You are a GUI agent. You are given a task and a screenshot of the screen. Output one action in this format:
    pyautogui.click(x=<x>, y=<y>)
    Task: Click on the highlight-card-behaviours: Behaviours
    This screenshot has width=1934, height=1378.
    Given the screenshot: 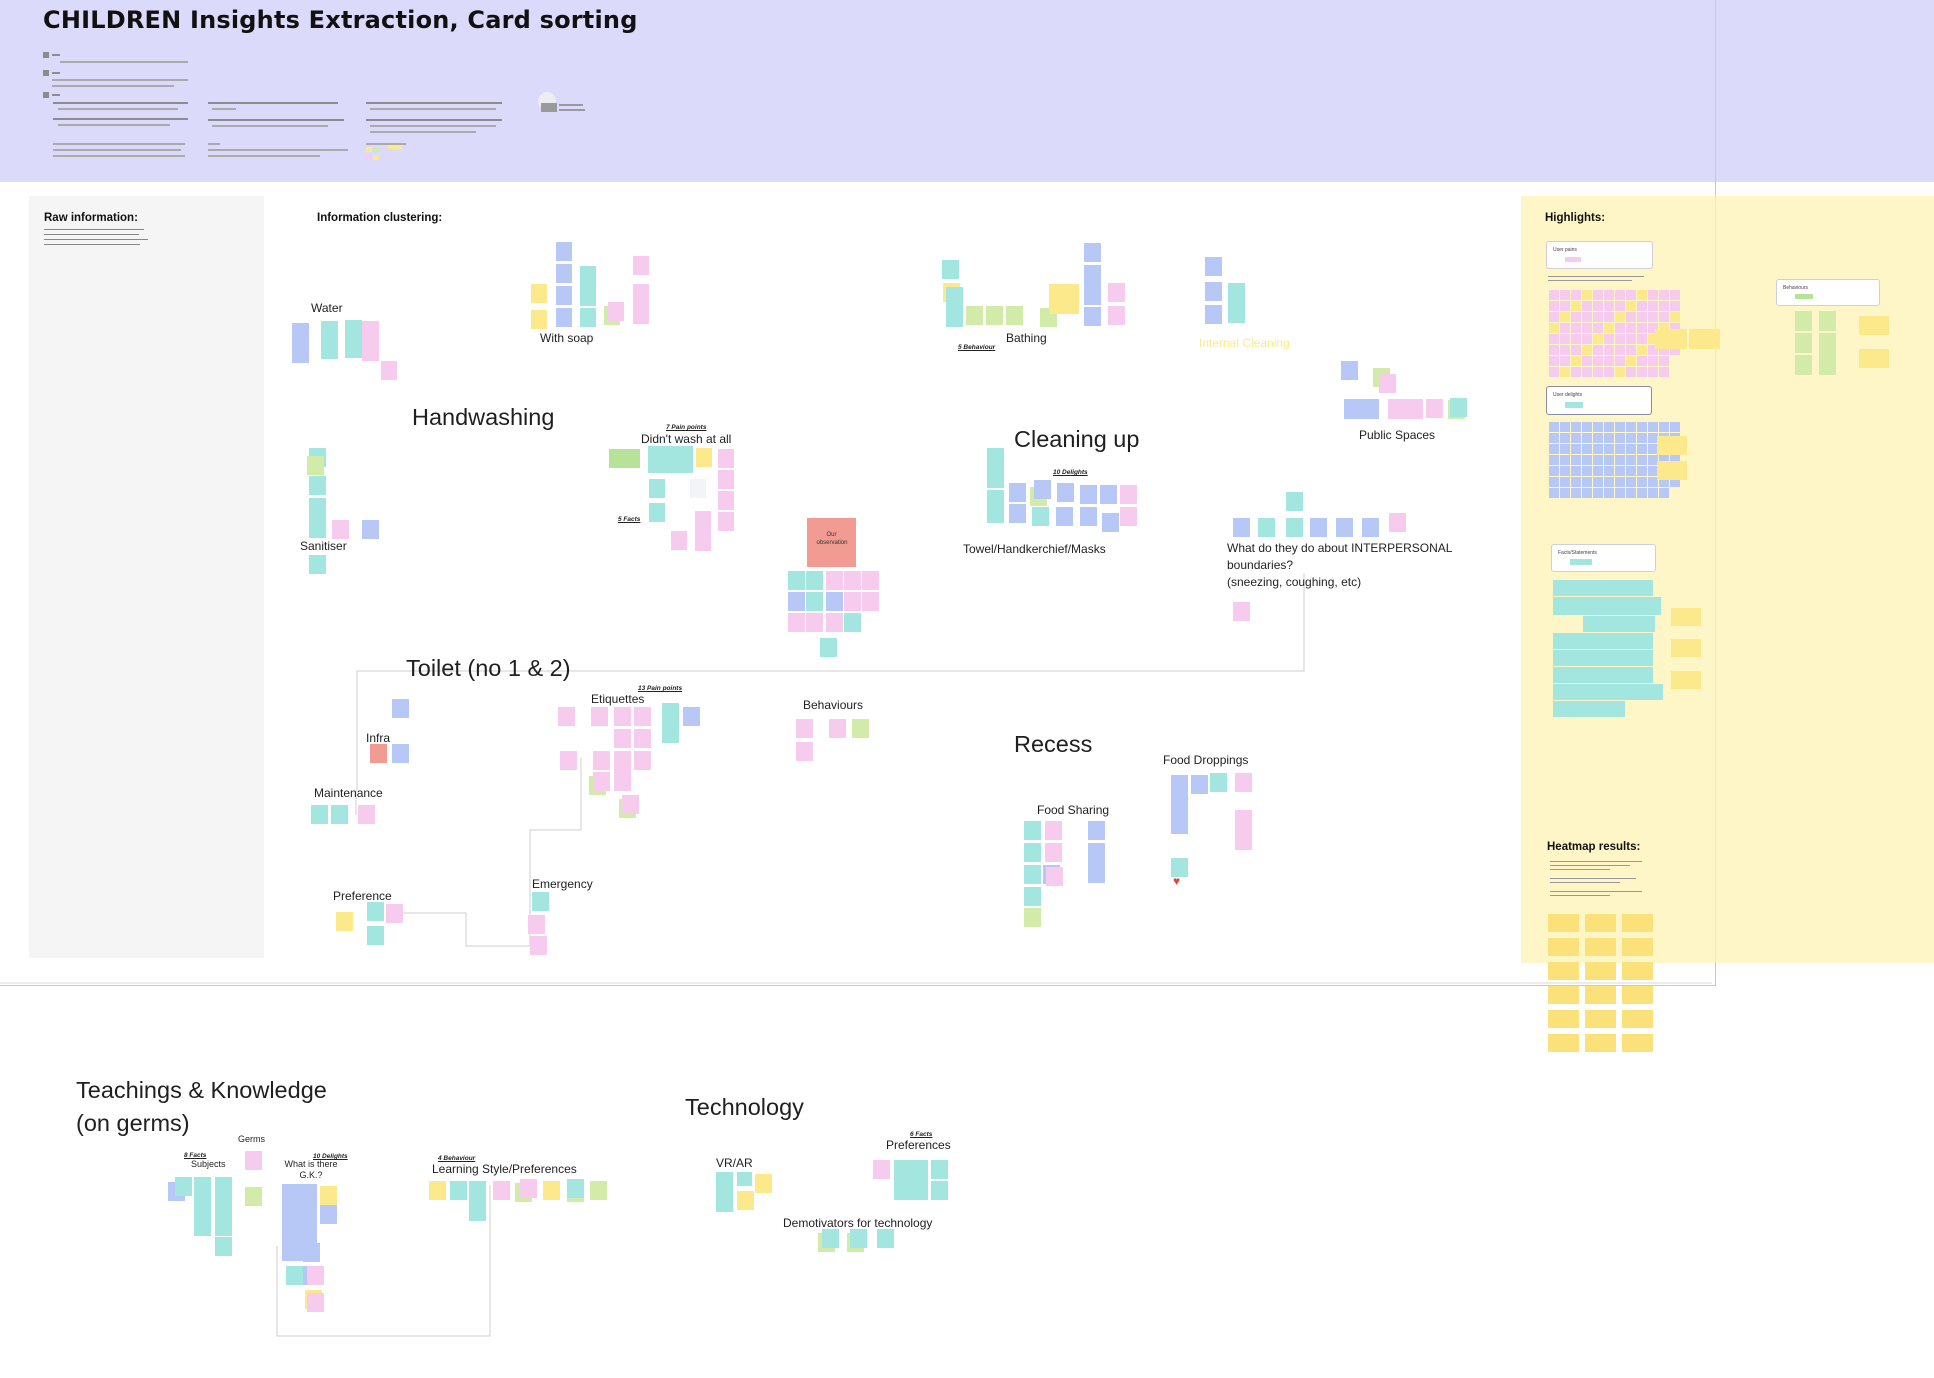 What is the action you would take?
    pyautogui.click(x=1828, y=292)
    